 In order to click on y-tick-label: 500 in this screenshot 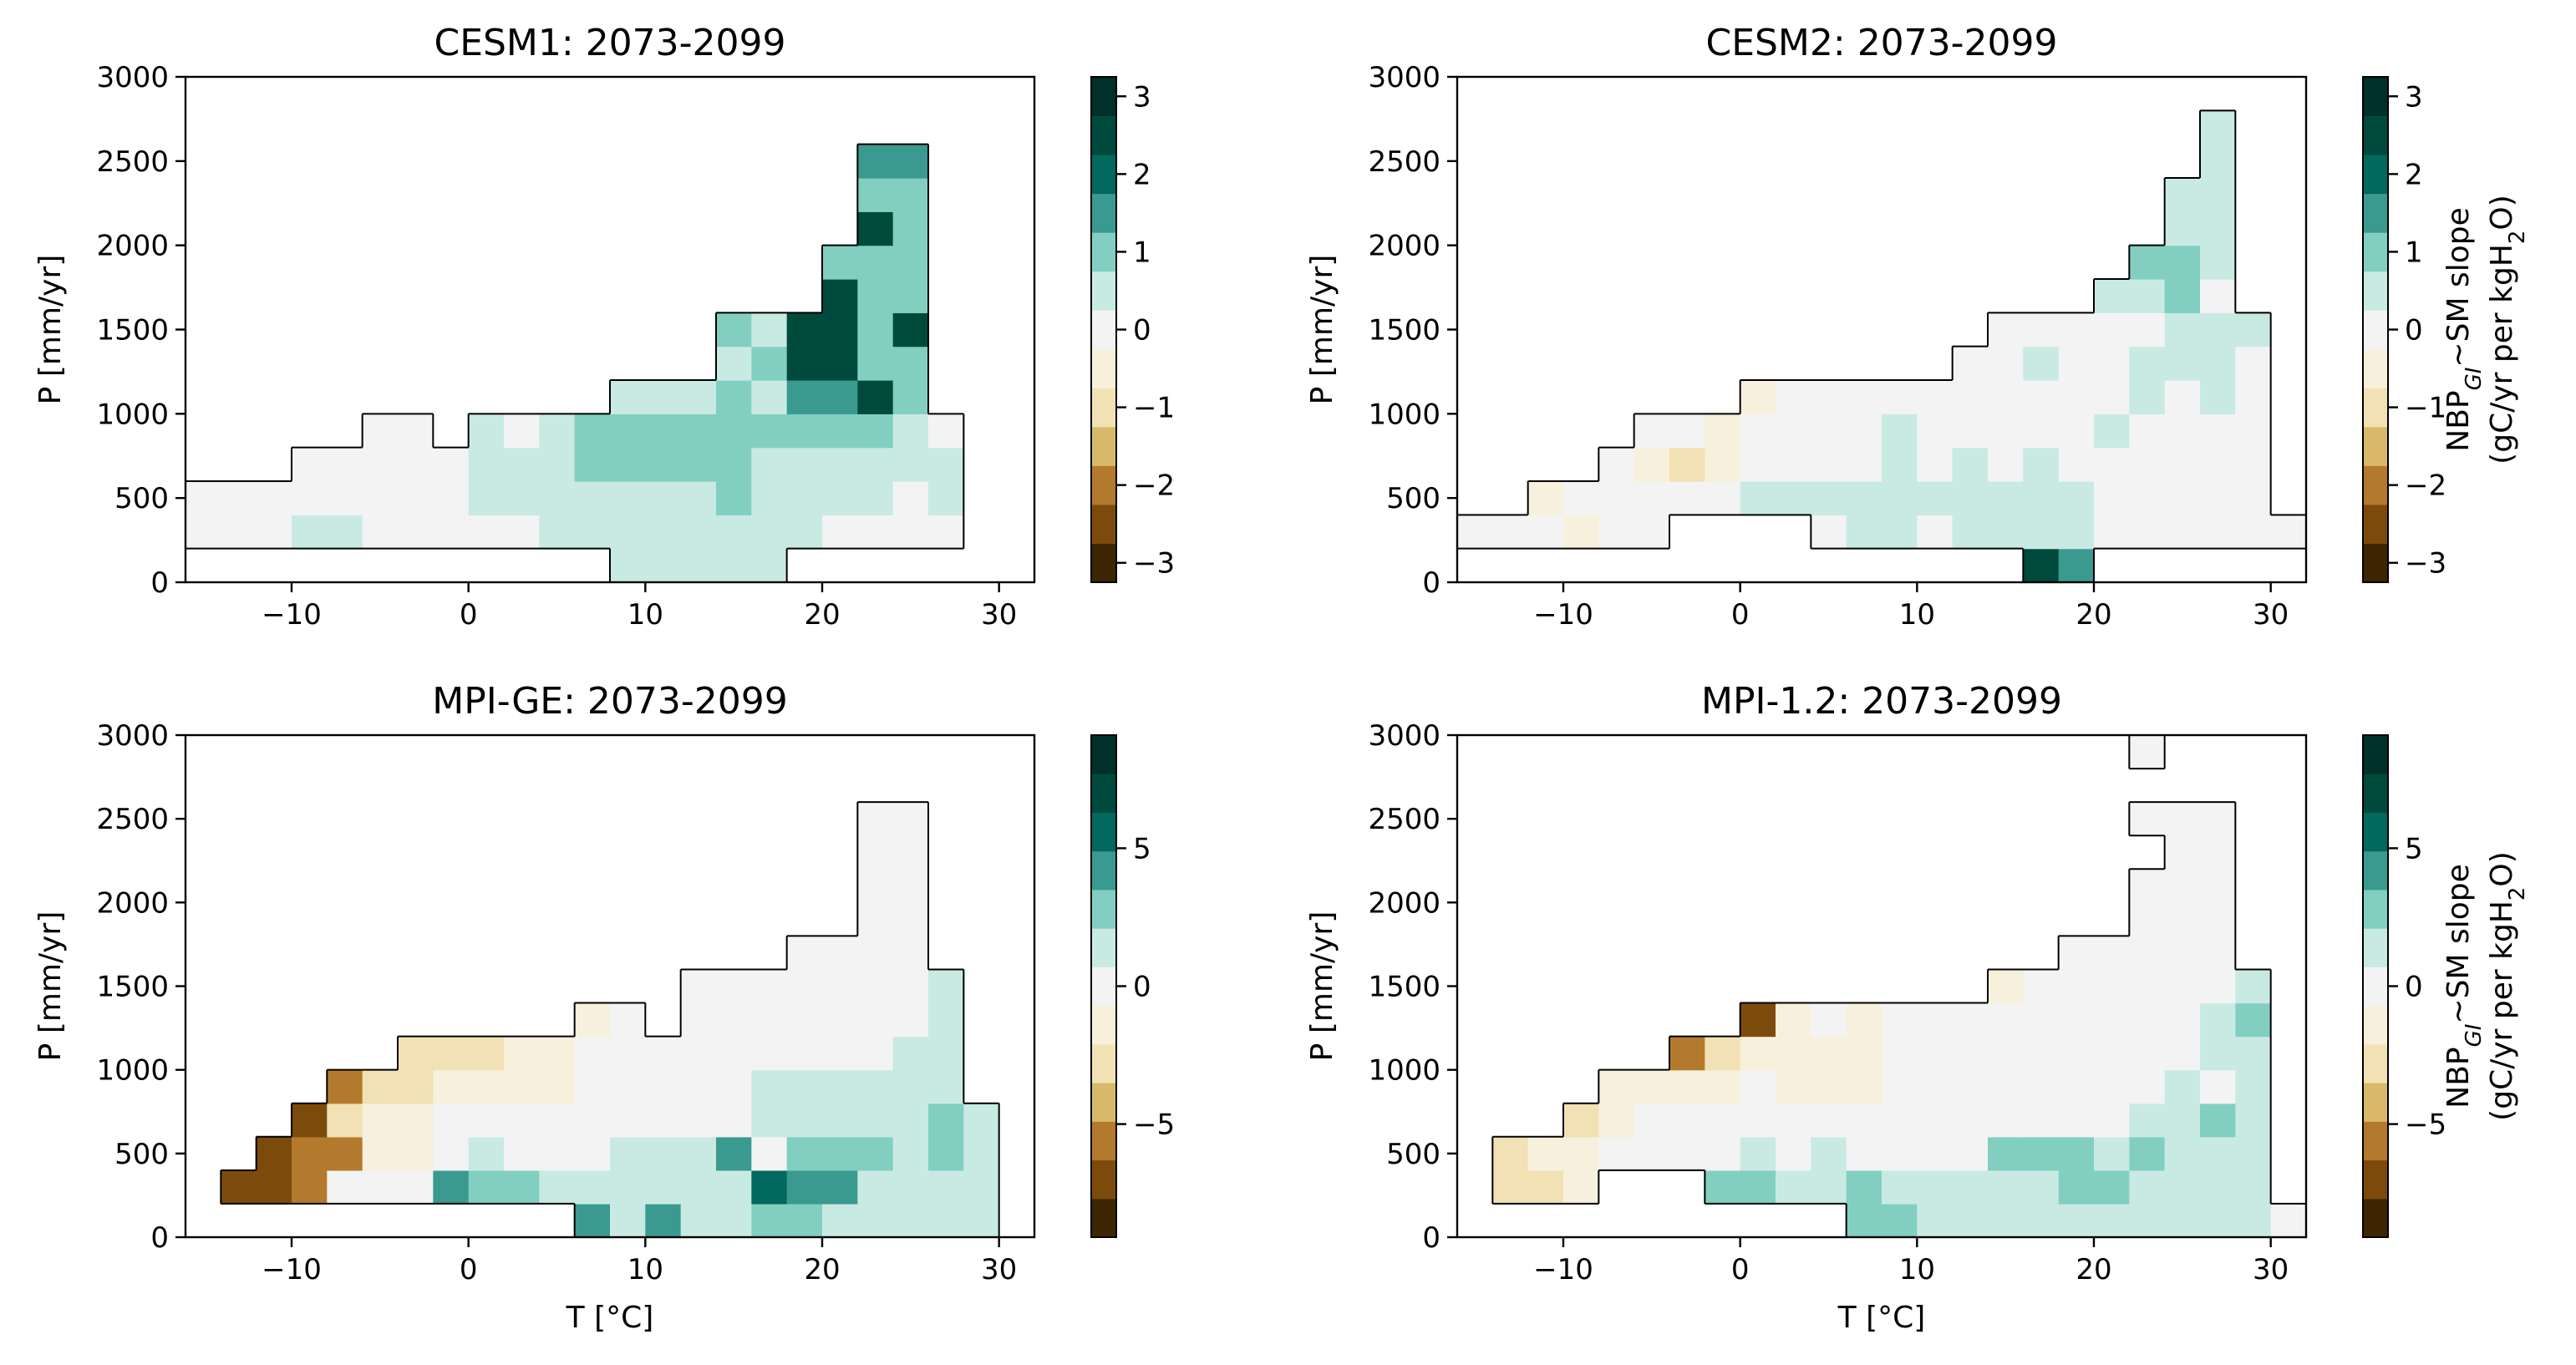, I will do `click(1413, 498)`.